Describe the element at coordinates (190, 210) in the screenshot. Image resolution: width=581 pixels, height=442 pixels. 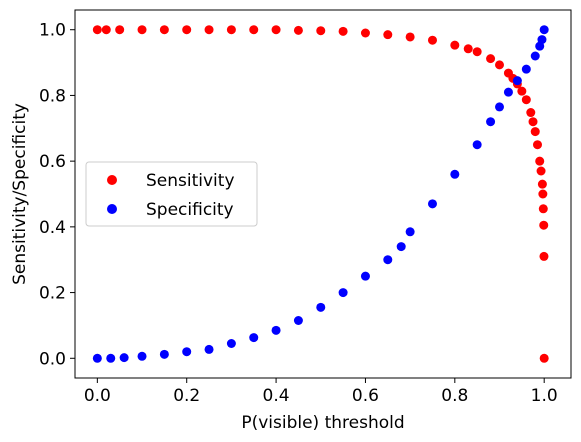
I see `legend-label-specificity: Specificity` at that location.